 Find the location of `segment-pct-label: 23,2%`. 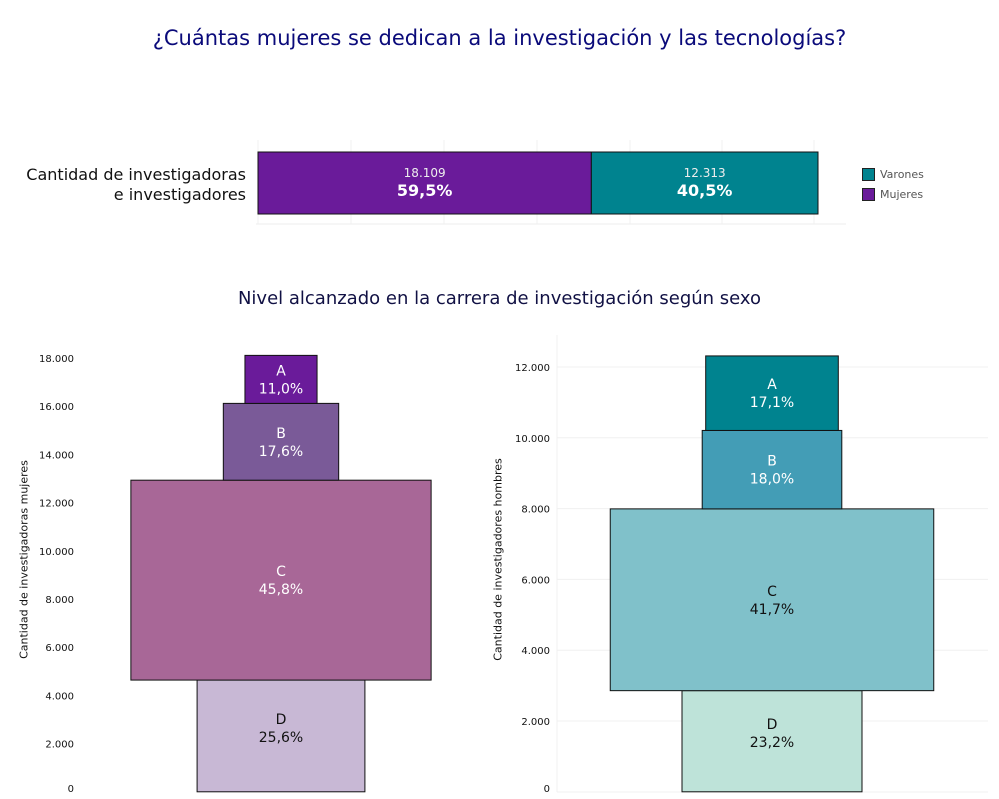

segment-pct-label: 23,2% is located at coordinates (772, 743).